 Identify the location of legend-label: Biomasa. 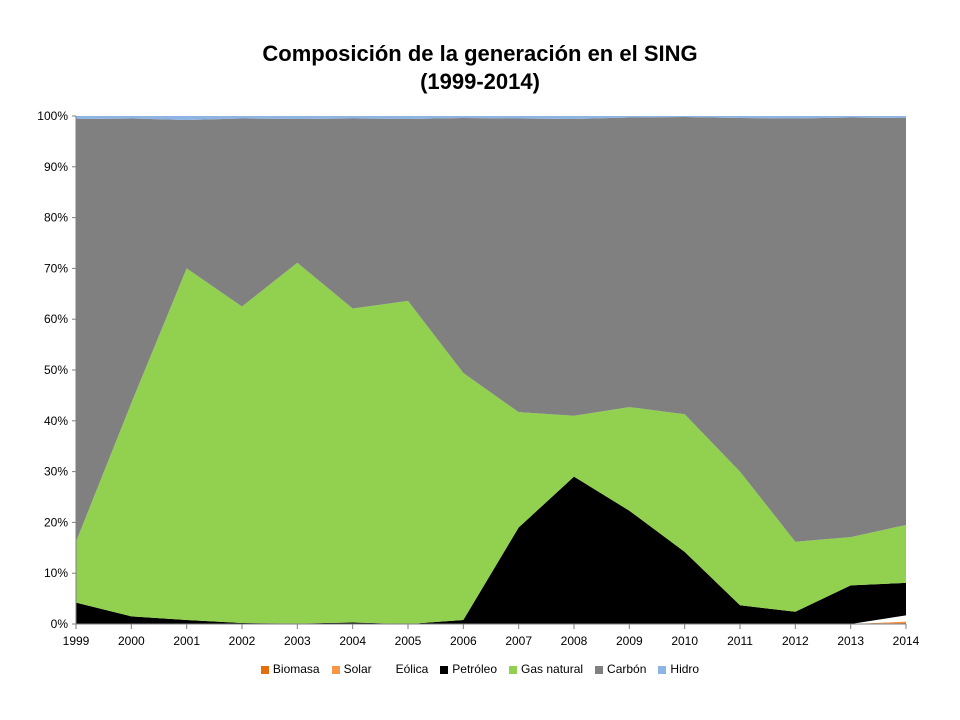
(296, 668).